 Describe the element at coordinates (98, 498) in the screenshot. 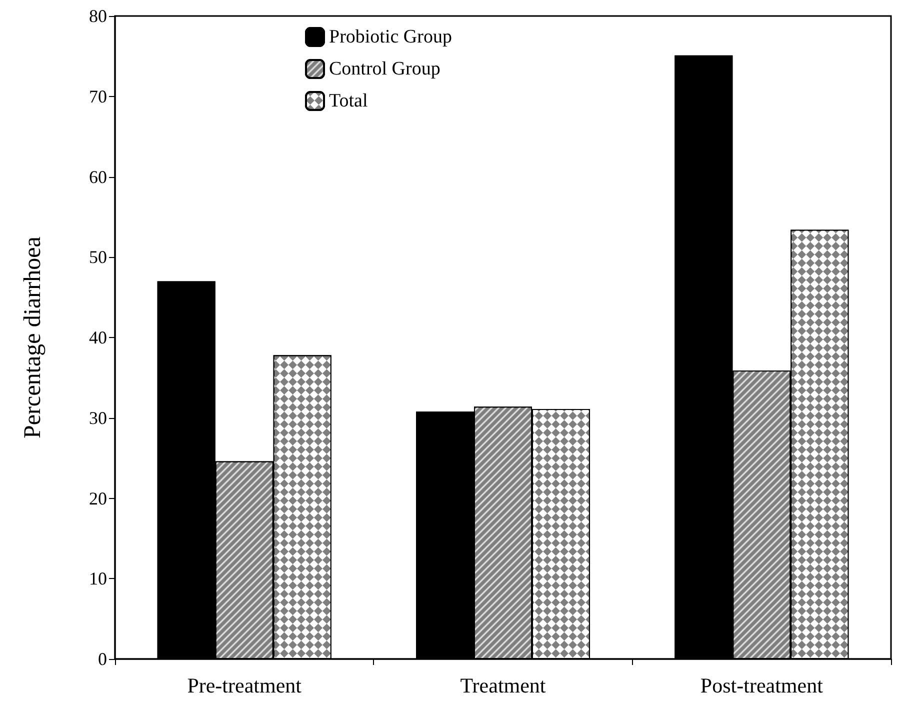

I see `y-tick-label: 20` at that location.